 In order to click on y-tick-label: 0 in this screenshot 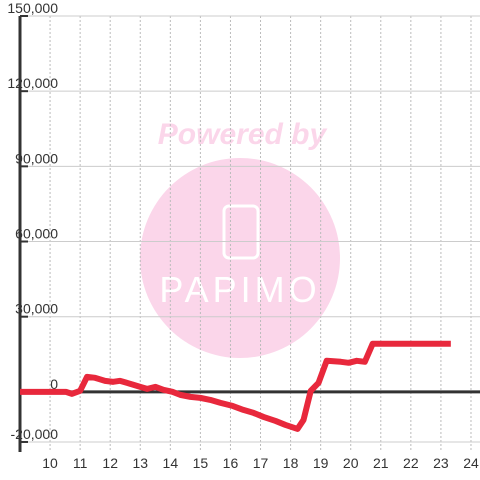, I will do `click(54, 384)`.